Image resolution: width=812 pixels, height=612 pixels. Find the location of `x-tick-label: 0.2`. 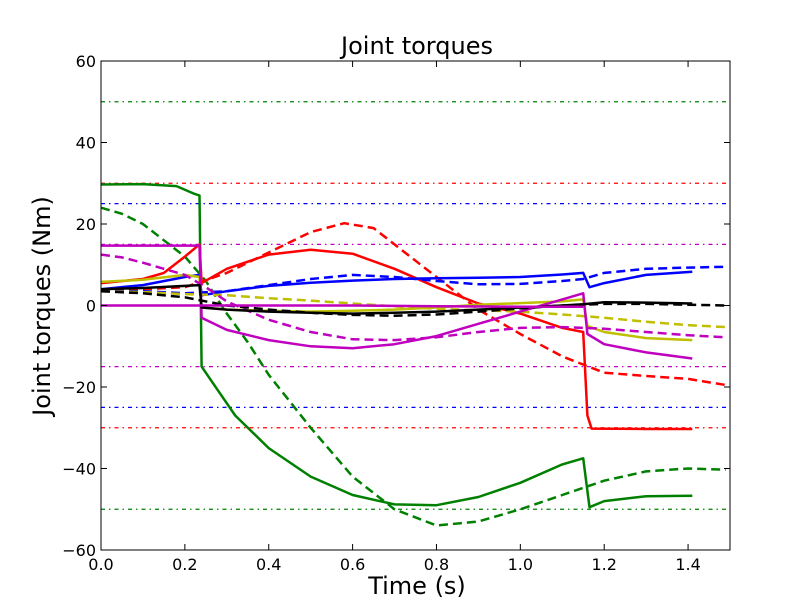

x-tick-label: 0.2 is located at coordinates (184, 564).